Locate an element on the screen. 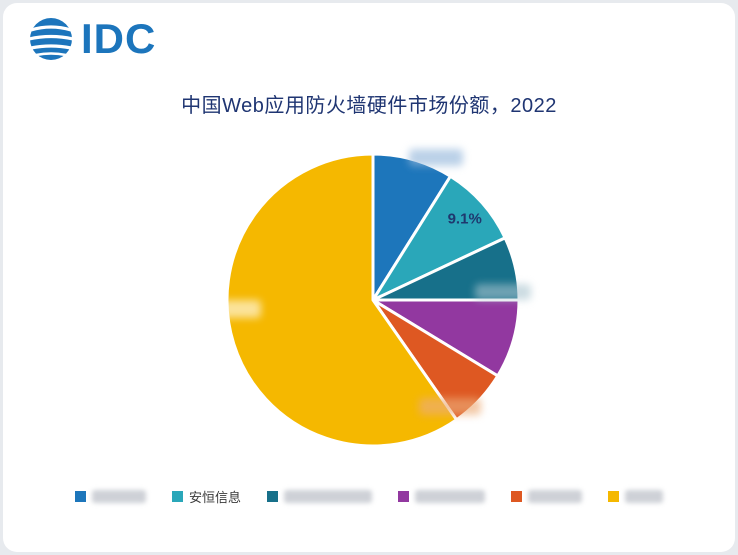 The height and width of the screenshot is (555, 738). chart-title: 中国Web应用防火墙硬件市场份额，2022 is located at coordinates (369, 106).